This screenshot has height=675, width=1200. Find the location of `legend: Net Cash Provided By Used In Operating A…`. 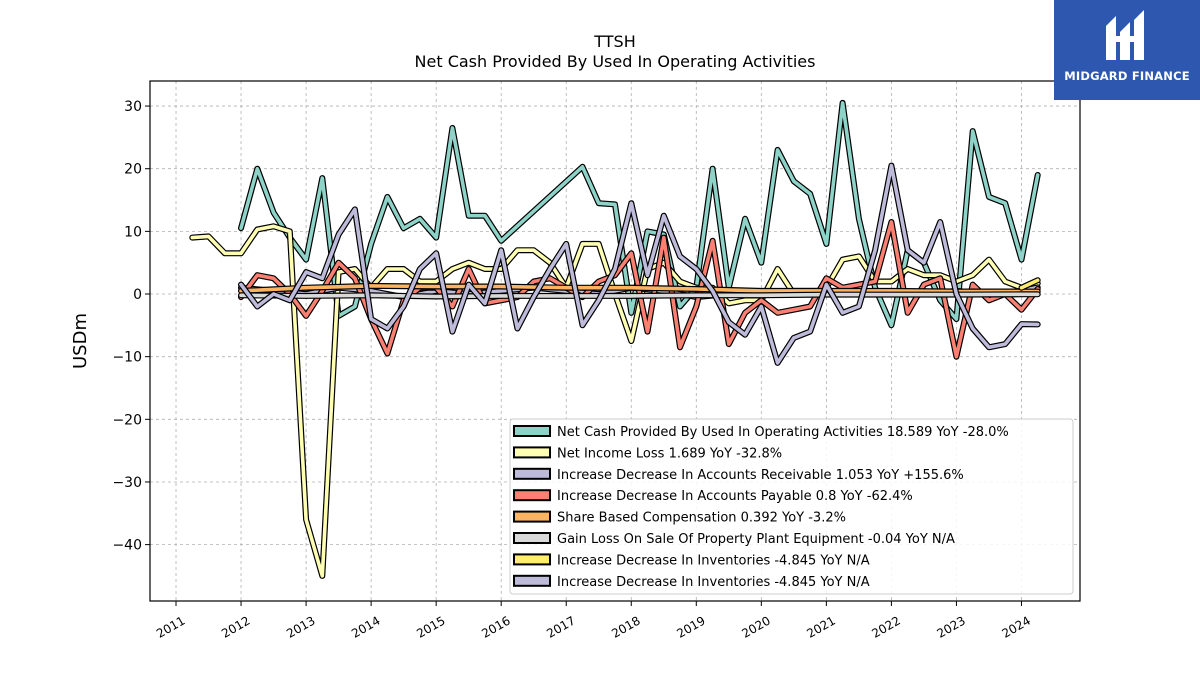

legend: Net Cash Provided By Used In Operating A… is located at coordinates (791, 506).